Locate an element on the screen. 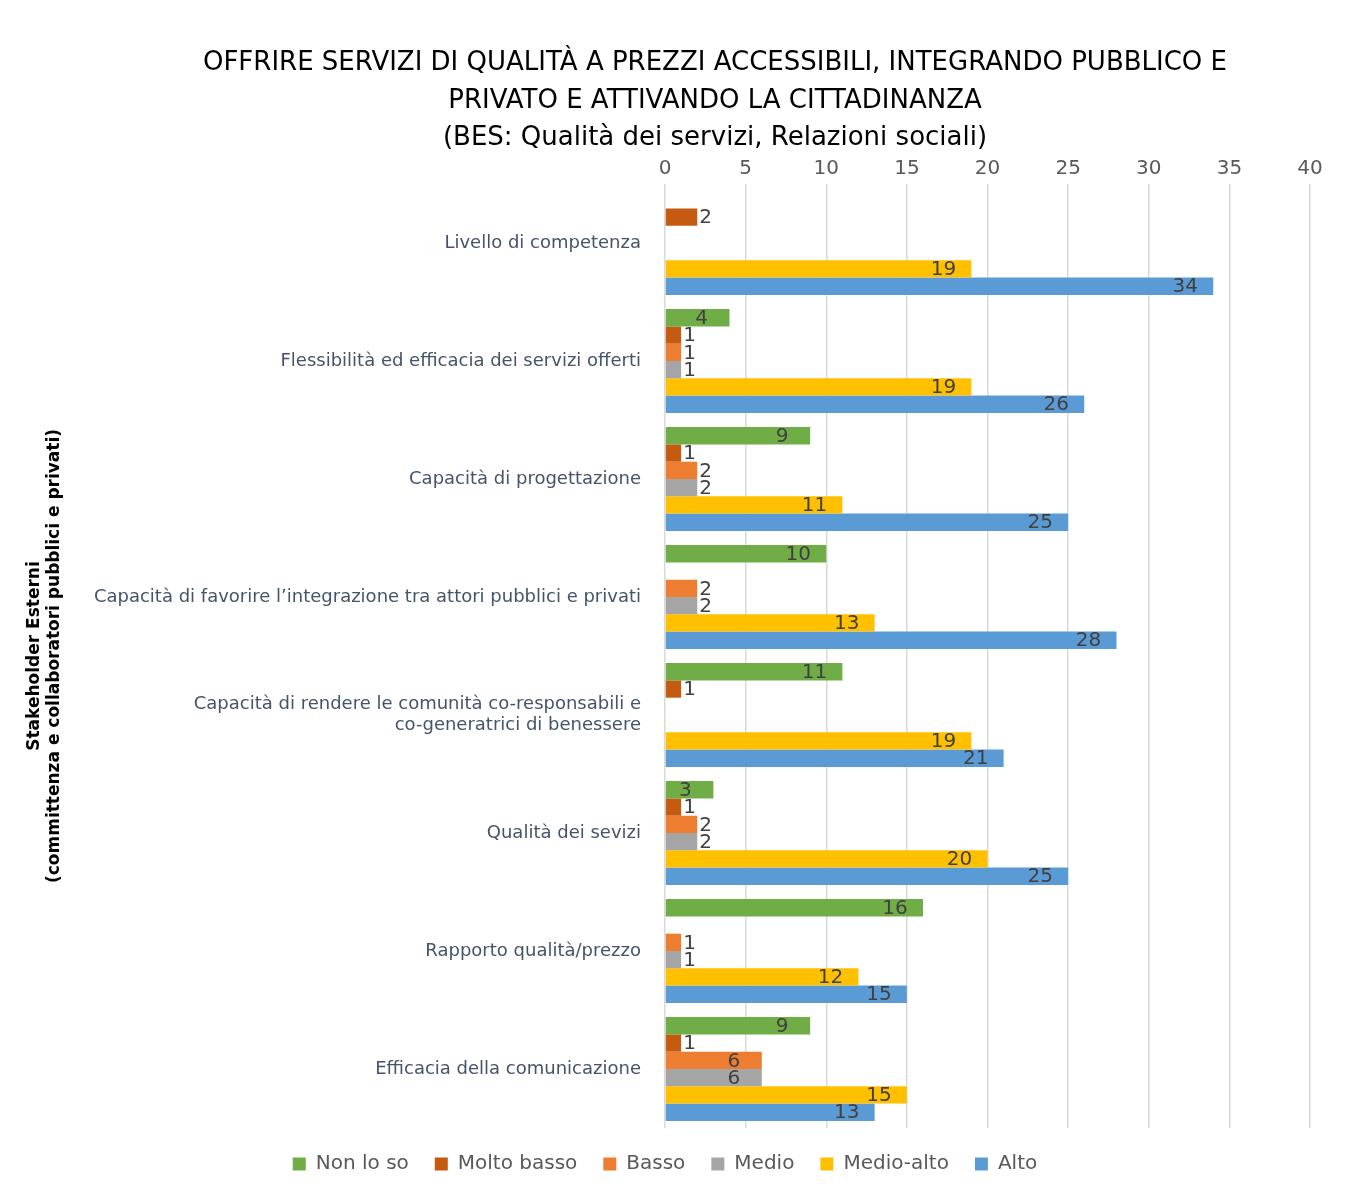  x-tick-label: 0 is located at coordinates (665, 167).